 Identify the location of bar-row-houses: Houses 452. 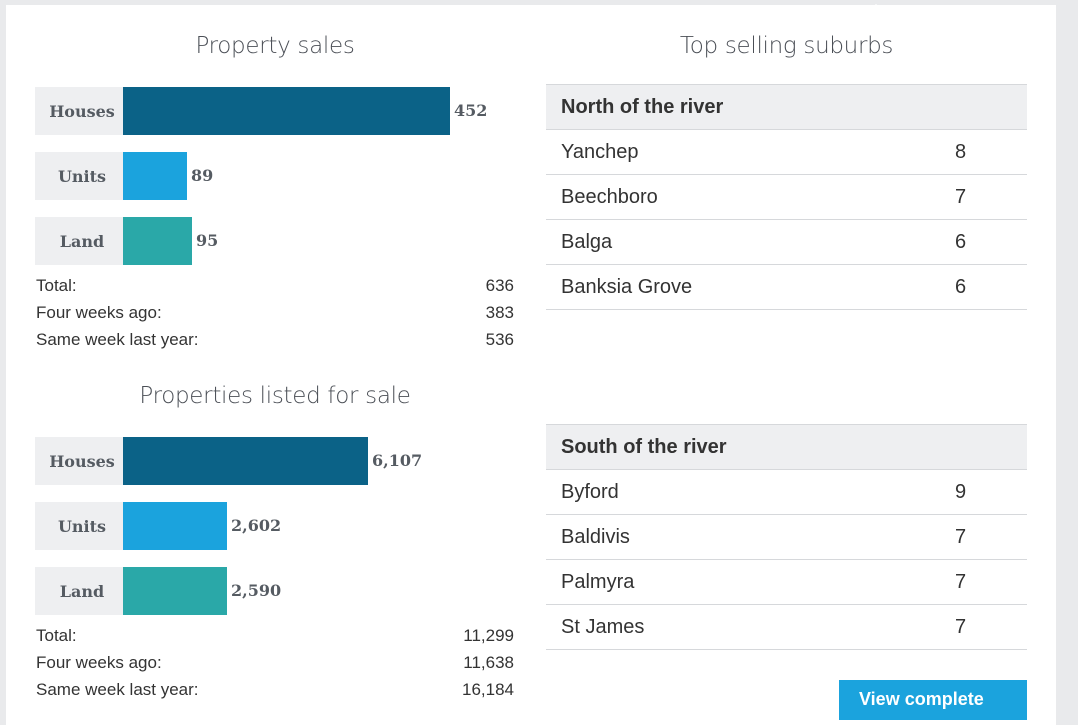
(275, 111).